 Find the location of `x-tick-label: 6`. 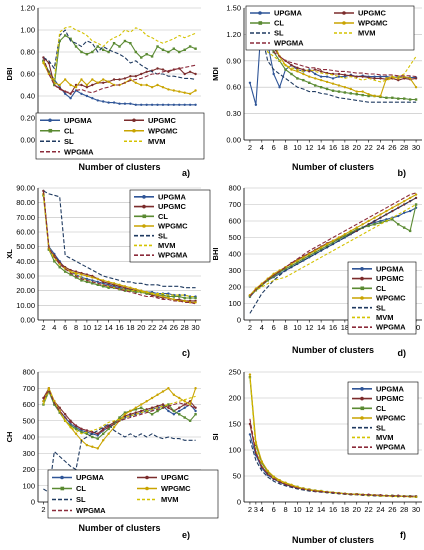

x-tick-label: 6 is located at coordinates (274, 327).